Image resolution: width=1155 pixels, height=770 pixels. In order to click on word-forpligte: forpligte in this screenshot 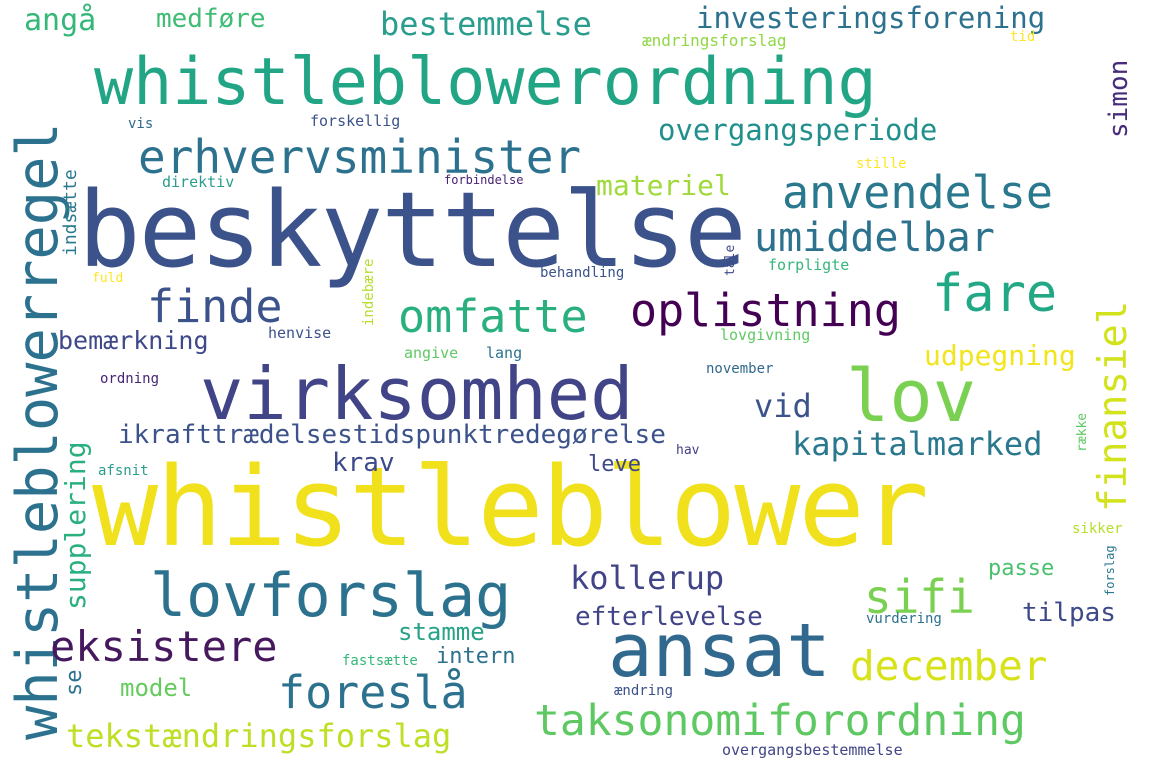, I will do `click(809, 265)`.